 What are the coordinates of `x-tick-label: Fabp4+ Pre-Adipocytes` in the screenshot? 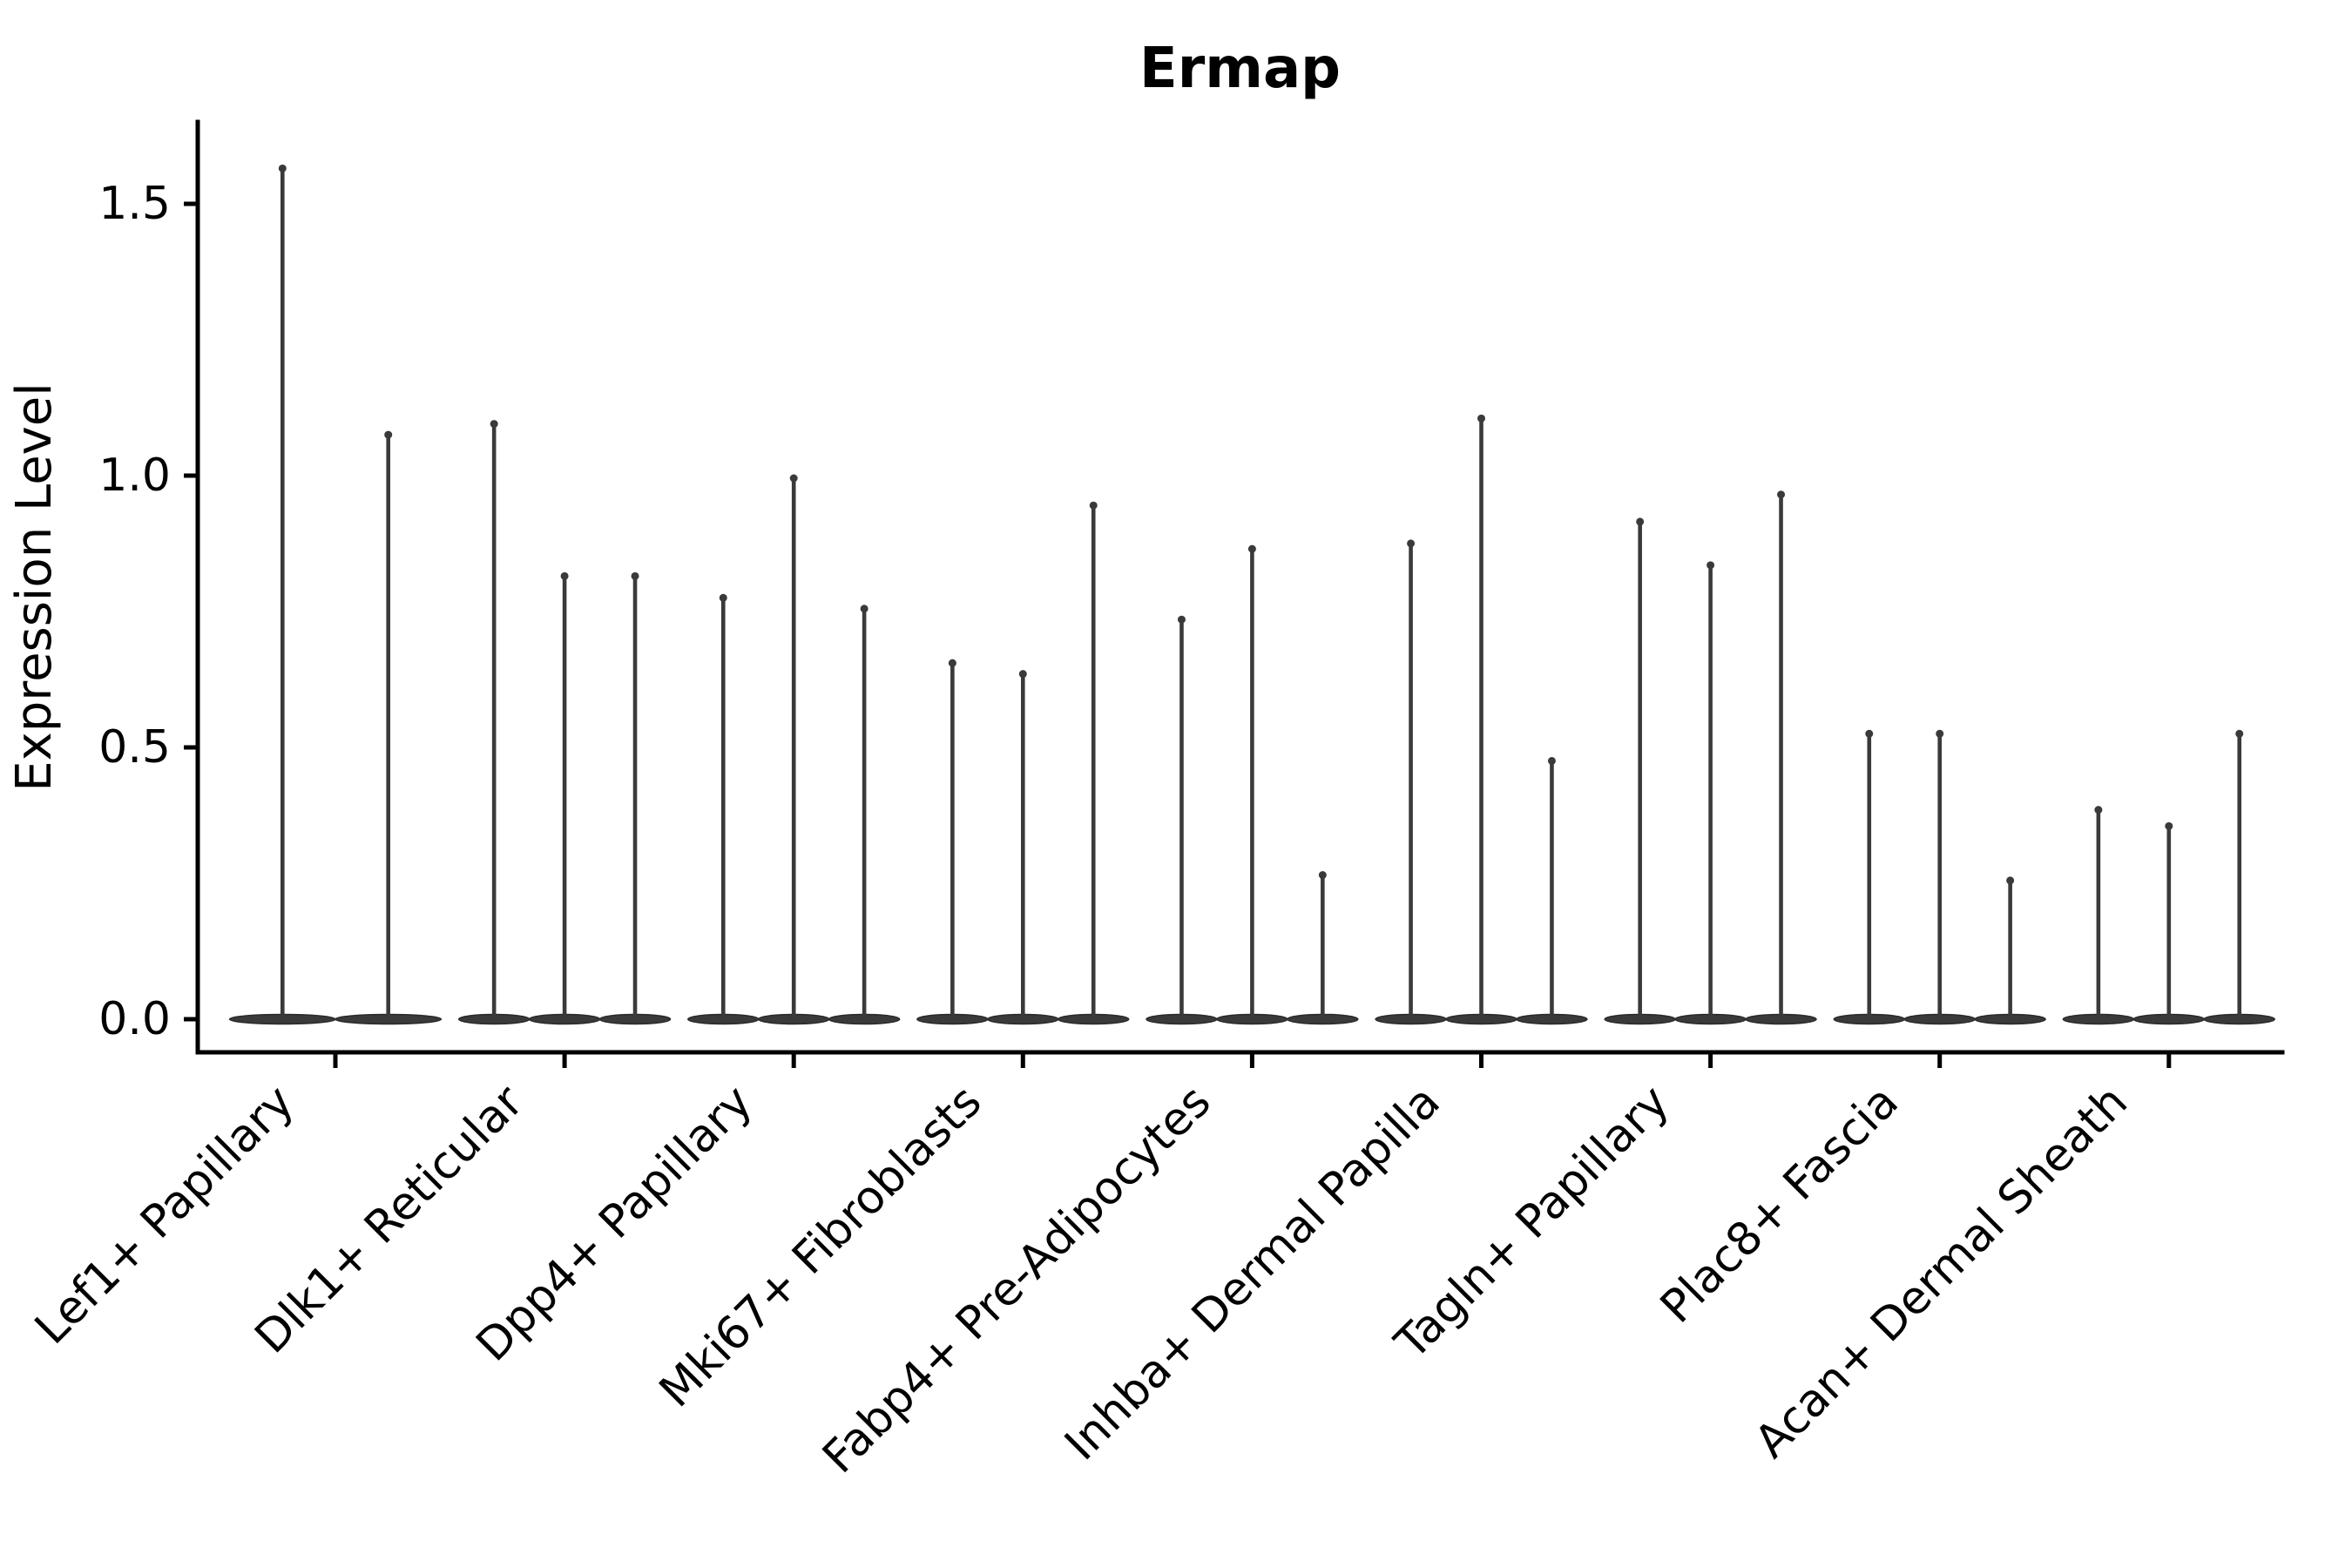 It's located at (1016, 1280).